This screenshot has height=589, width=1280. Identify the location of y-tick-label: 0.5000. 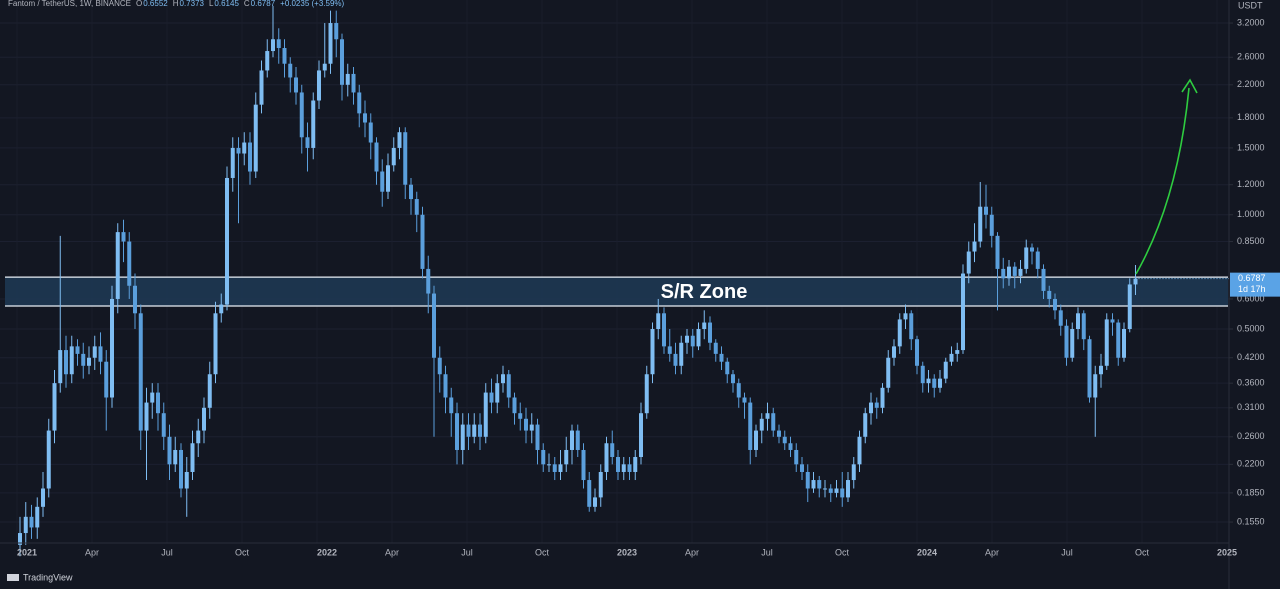
(1251, 328).